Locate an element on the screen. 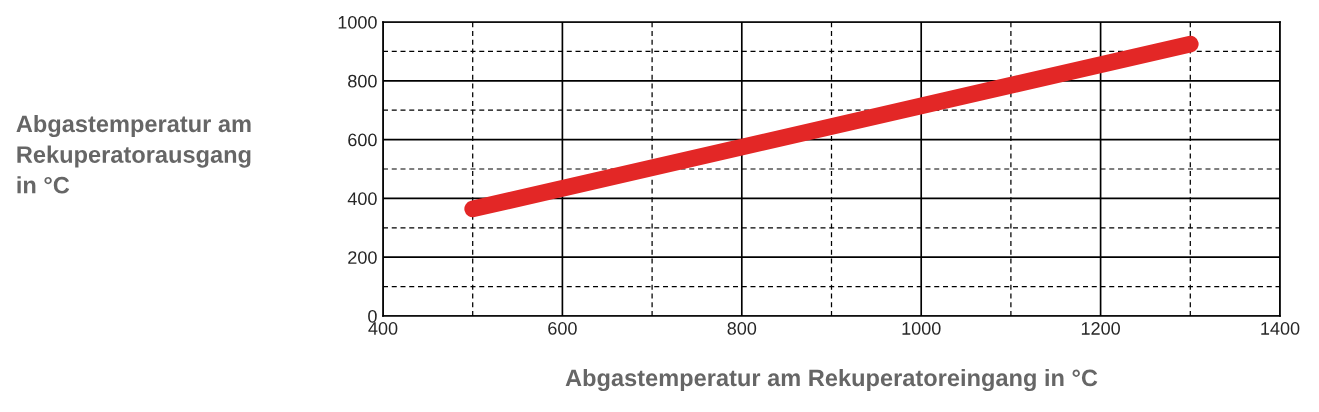 The image size is (1319, 412). y-axis-title: Abgastemperatur am Rekuperatorausgang in °C is located at coordinates (133, 154).